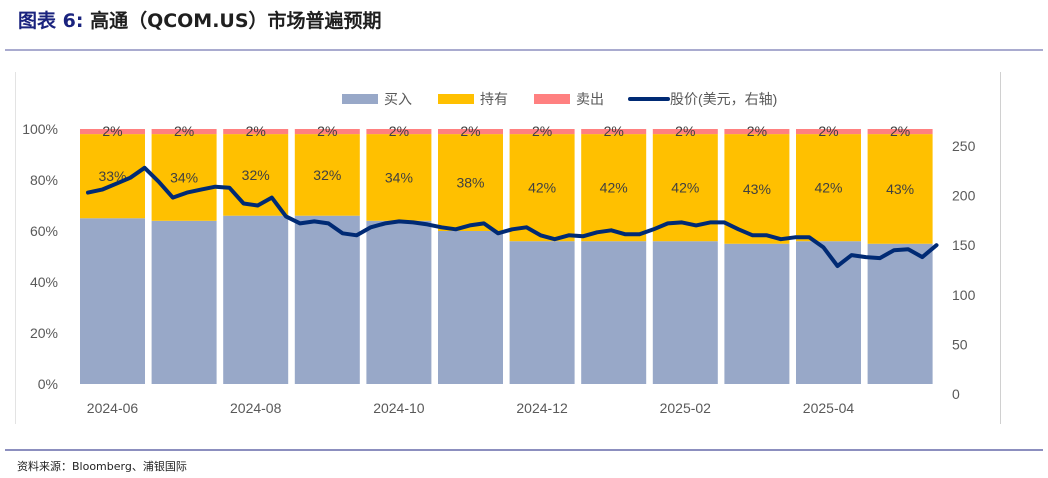 The width and height of the screenshot is (1048, 478). Describe the element at coordinates (399, 408) in the screenshot. I see `x-axis-tick: 2024-10` at that location.